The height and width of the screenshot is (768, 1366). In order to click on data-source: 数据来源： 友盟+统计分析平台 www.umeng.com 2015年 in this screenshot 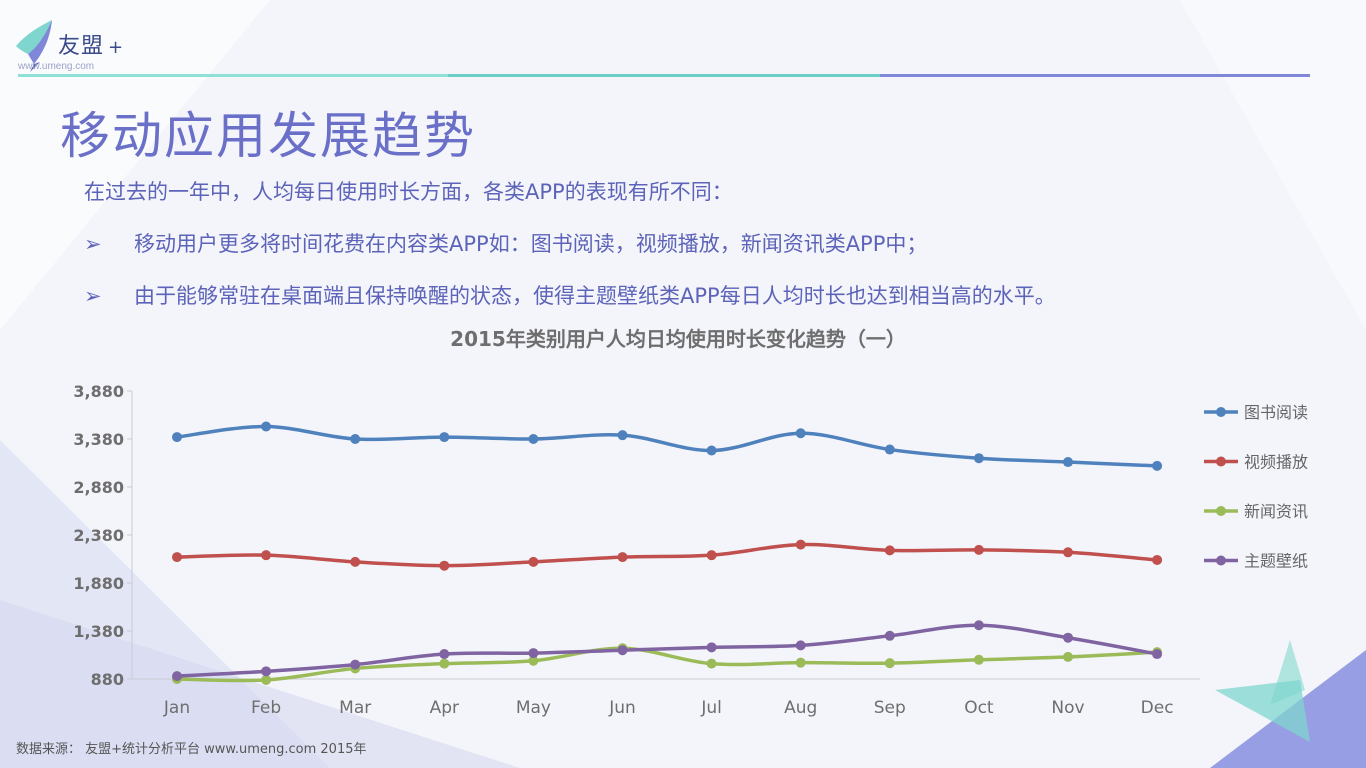, I will do `click(191, 749)`.